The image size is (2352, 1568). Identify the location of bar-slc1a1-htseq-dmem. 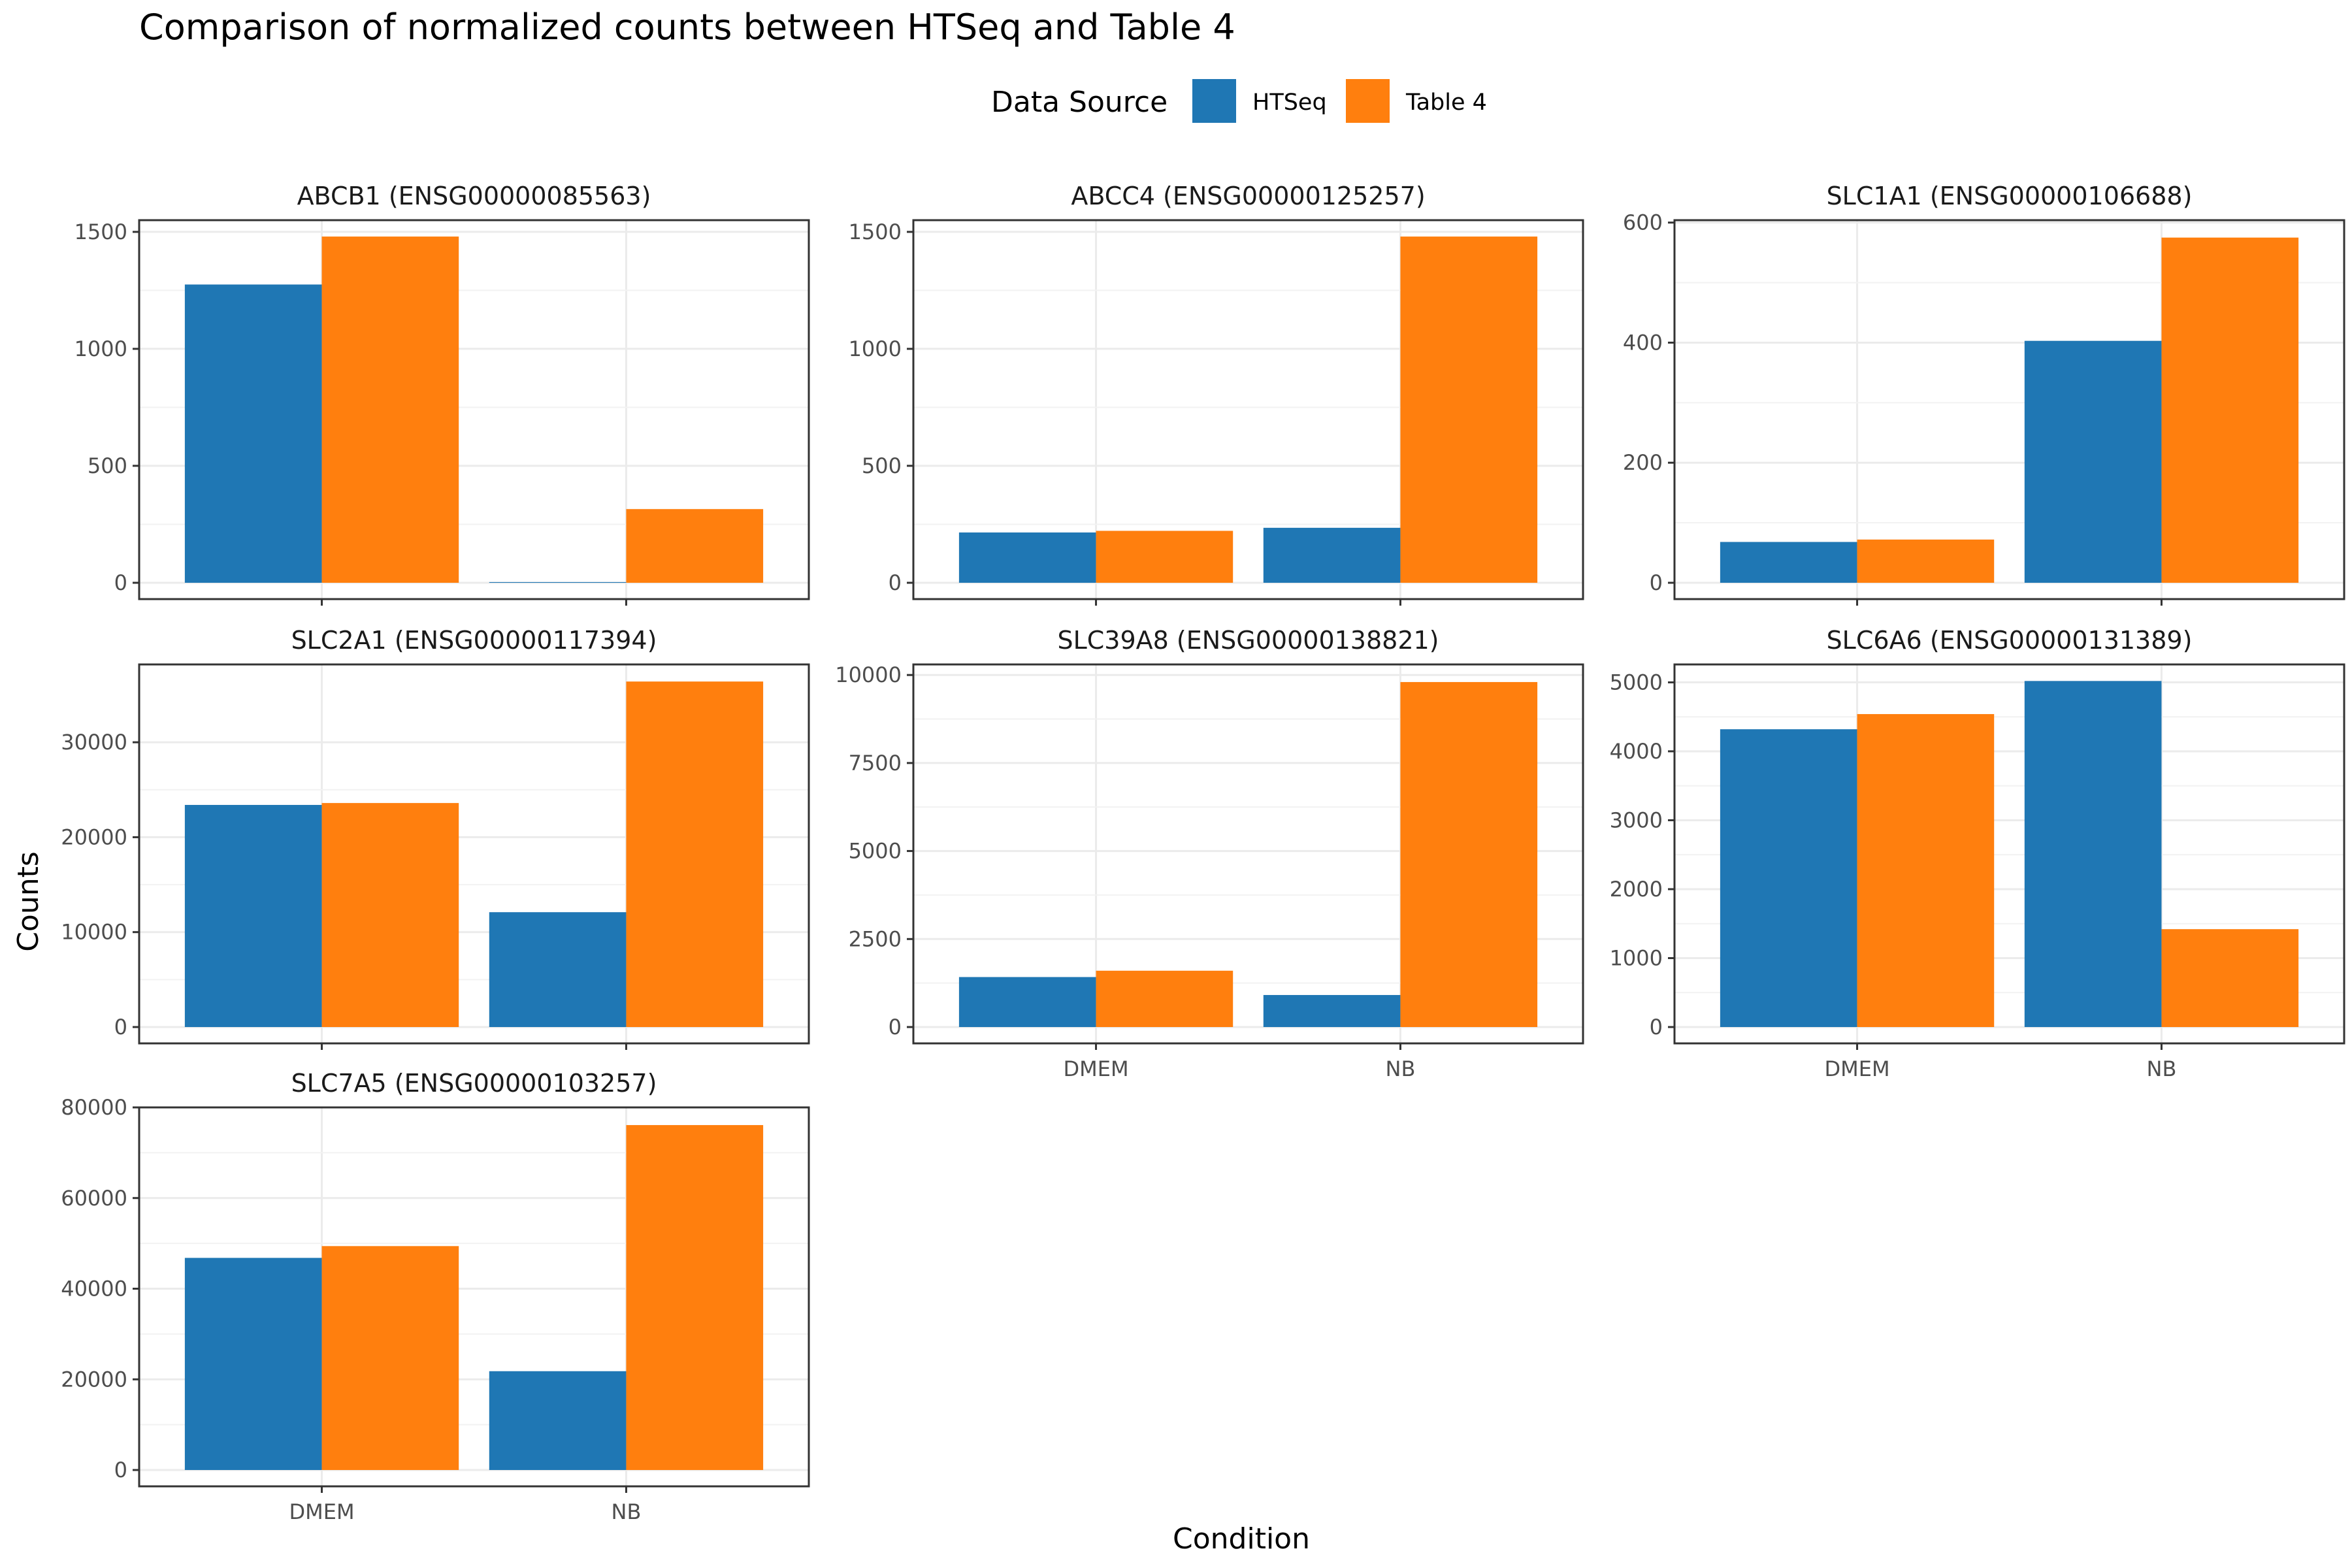
(1788, 562).